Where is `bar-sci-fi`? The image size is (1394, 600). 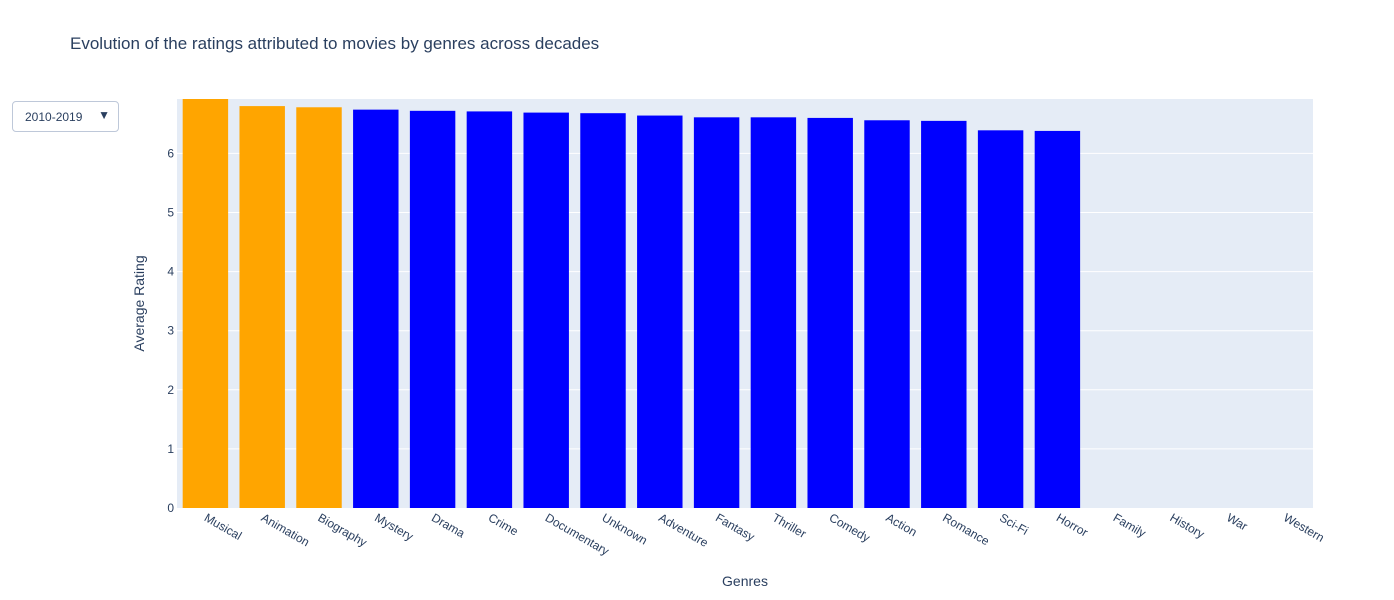
bar-sci-fi is located at coordinates (1000, 319).